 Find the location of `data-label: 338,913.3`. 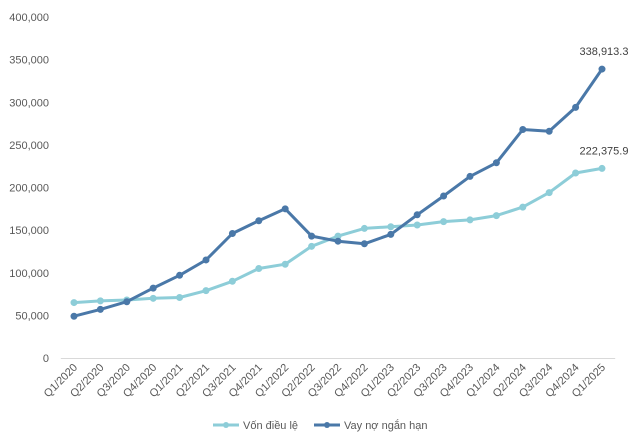

data-label: 338,913.3 is located at coordinates (604, 52).